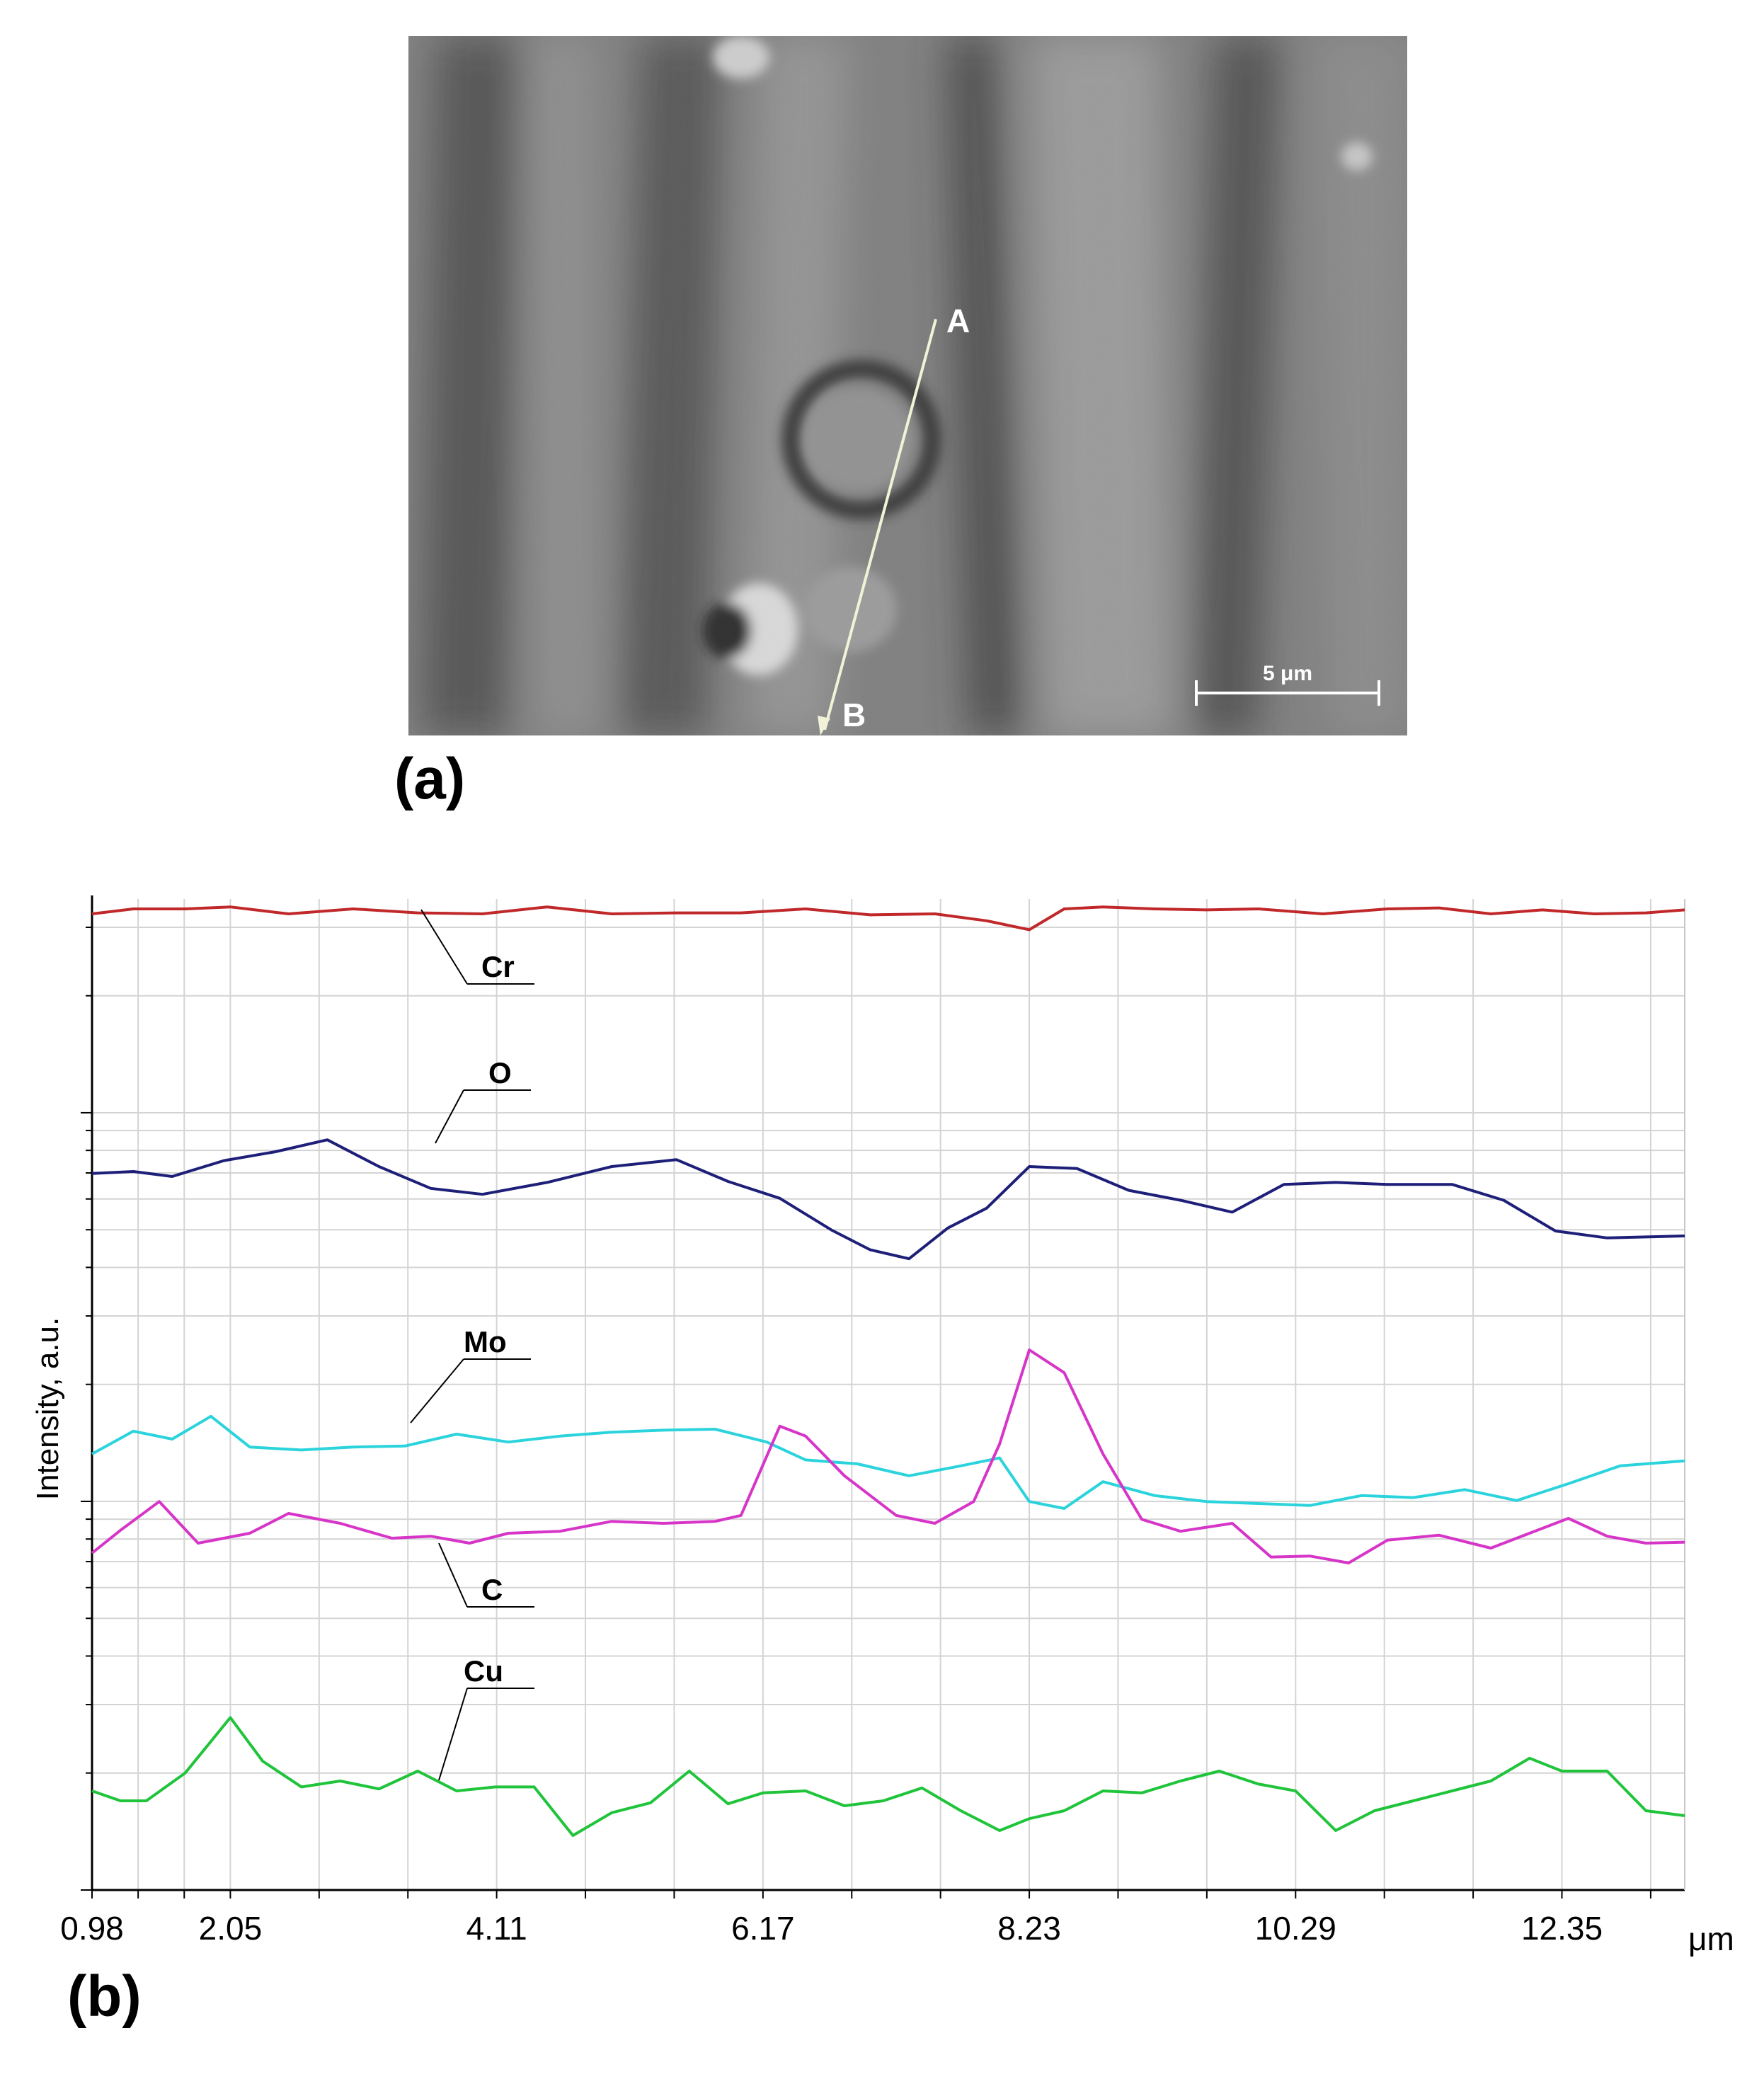 The height and width of the screenshot is (2096, 1764). I want to click on point-b-label: B, so click(854, 715).